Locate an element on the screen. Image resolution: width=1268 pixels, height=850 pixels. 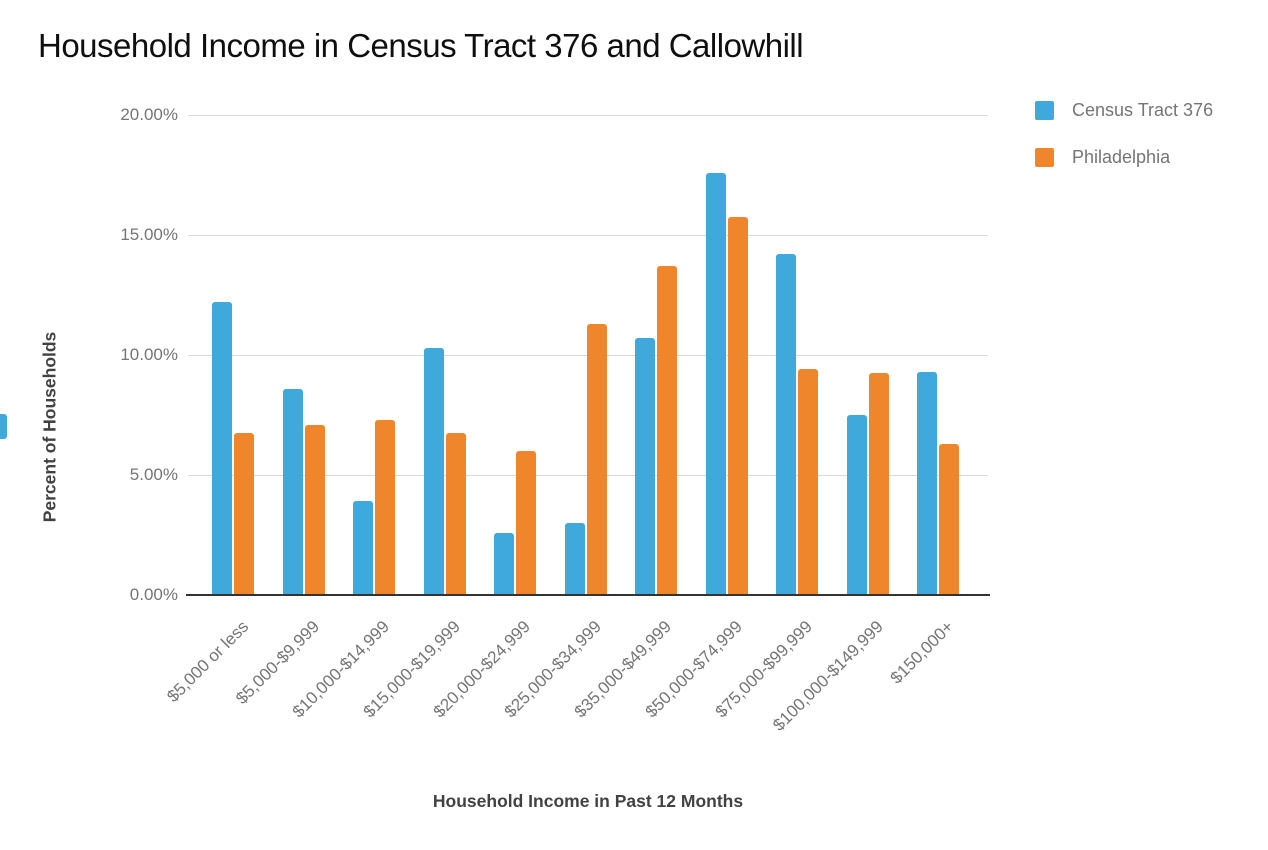
y-tick-label-0: 0.00% is located at coordinates (153, 594).